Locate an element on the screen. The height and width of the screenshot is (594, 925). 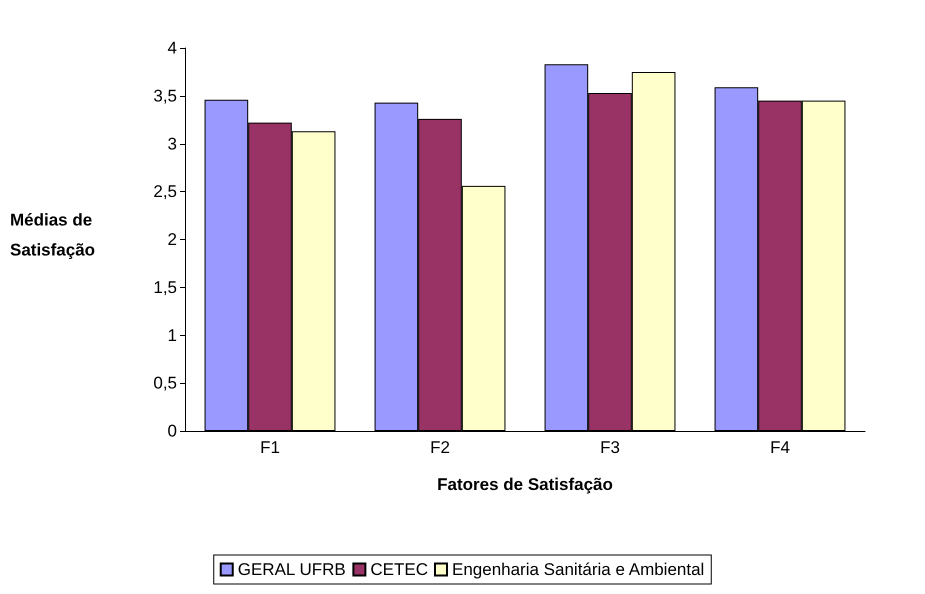
y-tick-label: 2,5 is located at coordinates (165, 192).